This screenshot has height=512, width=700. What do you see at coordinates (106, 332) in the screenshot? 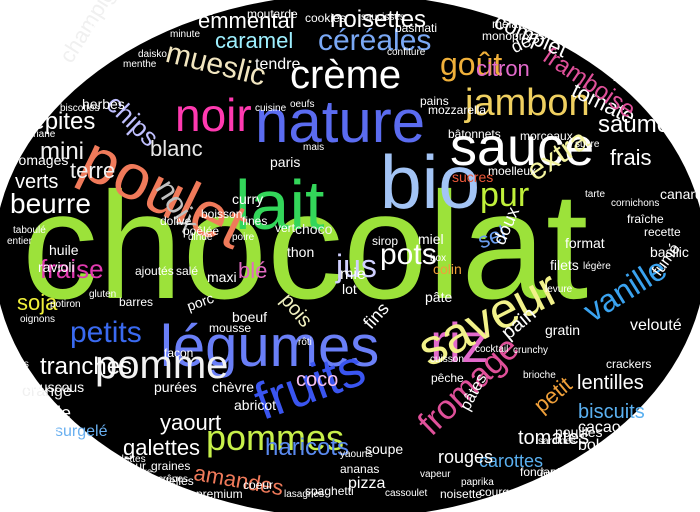
I see `cloud-word: petits` at bounding box center [106, 332].